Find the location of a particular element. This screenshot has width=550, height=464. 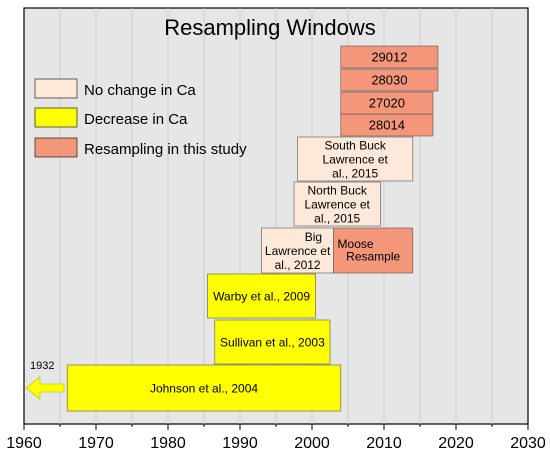

x-tick-label: 2000 is located at coordinates (312, 443).